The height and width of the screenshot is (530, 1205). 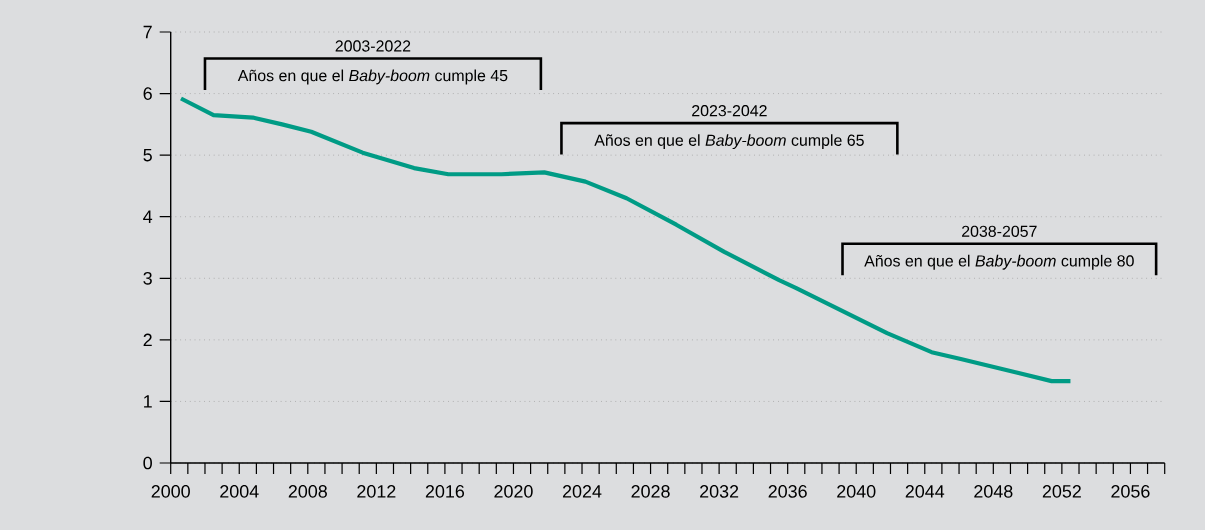 I want to click on x-tick-label: 2052, so click(x=1061, y=491).